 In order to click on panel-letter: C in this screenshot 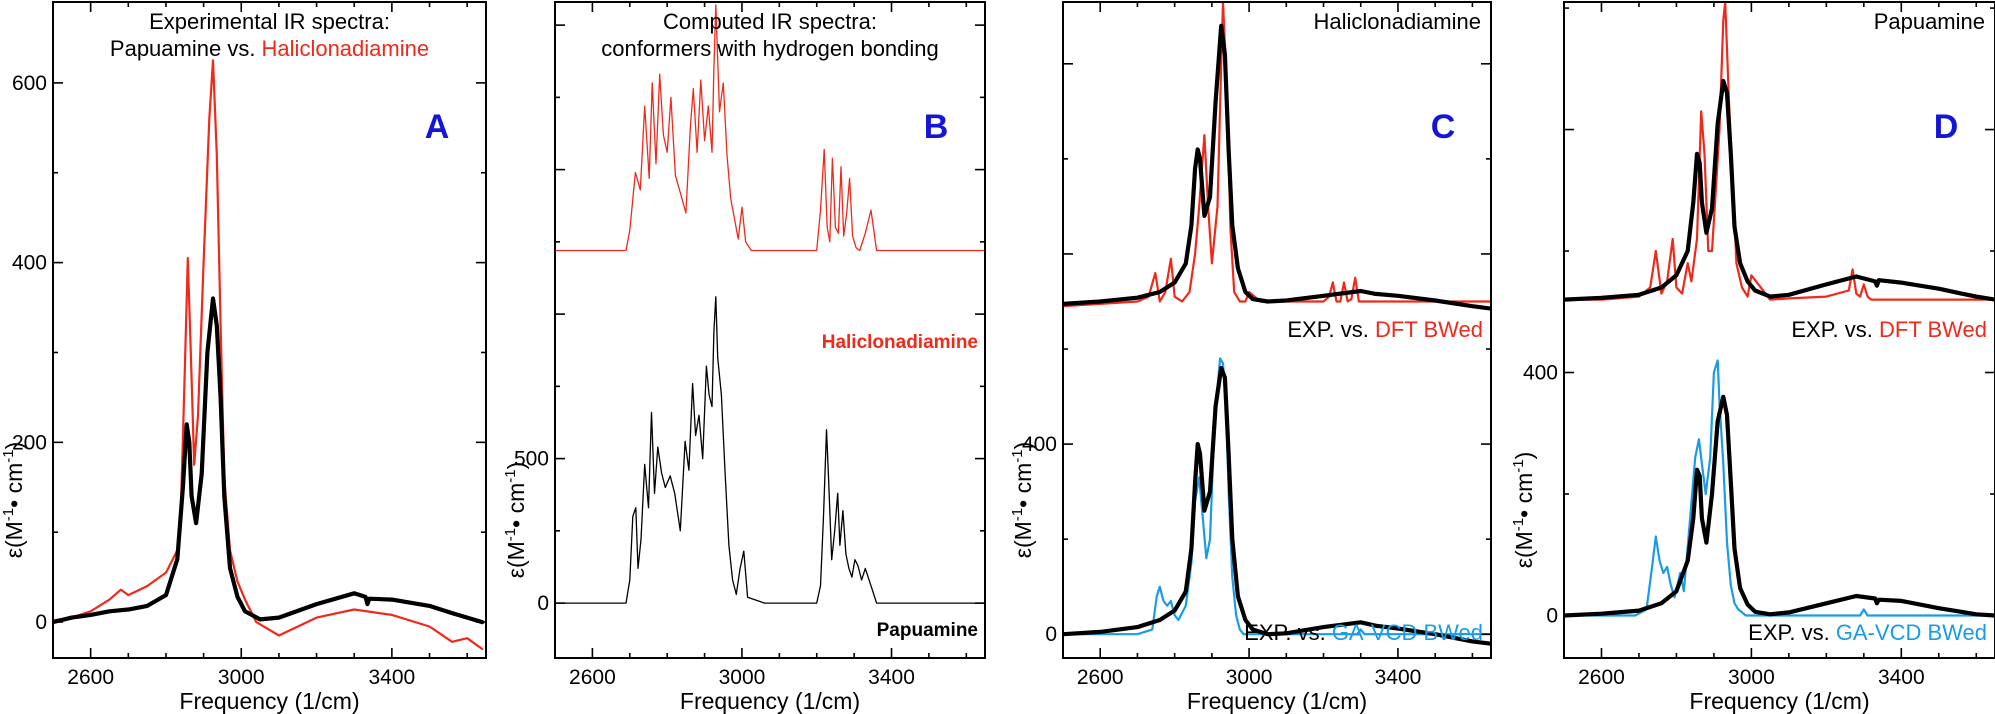, I will do `click(1443, 127)`.